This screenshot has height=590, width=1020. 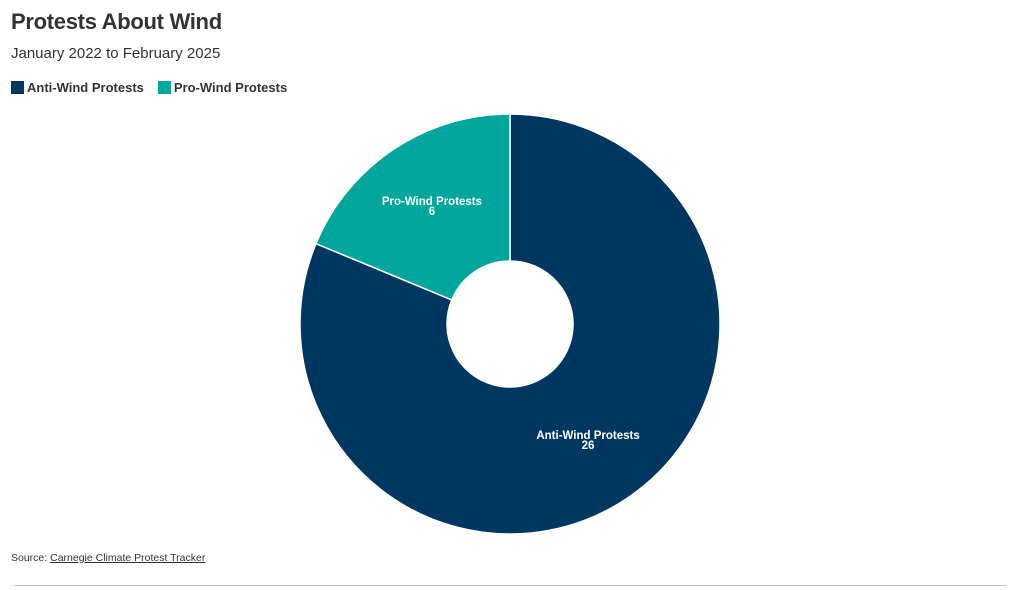 What do you see at coordinates (587, 436) in the screenshot?
I see `slice-label-name-anti-wind-protests: Anti-Wind Protests` at bounding box center [587, 436].